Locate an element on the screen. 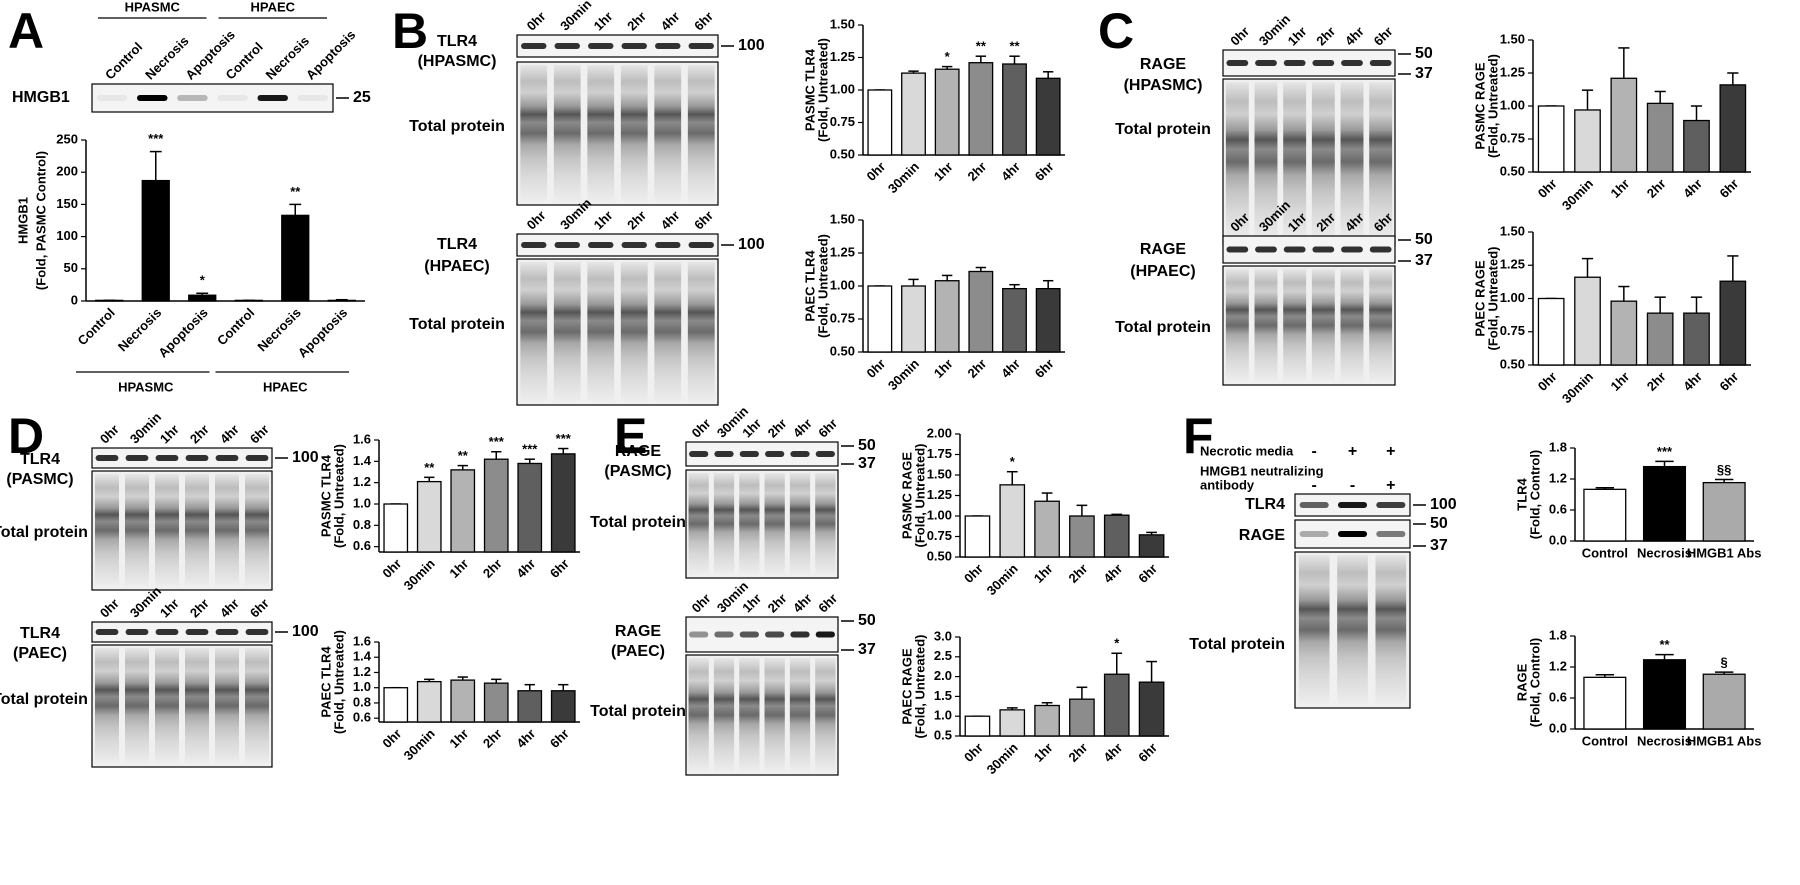 This screenshot has width=1800, height=885. blot-label: TLR4 is located at coordinates (40, 633).